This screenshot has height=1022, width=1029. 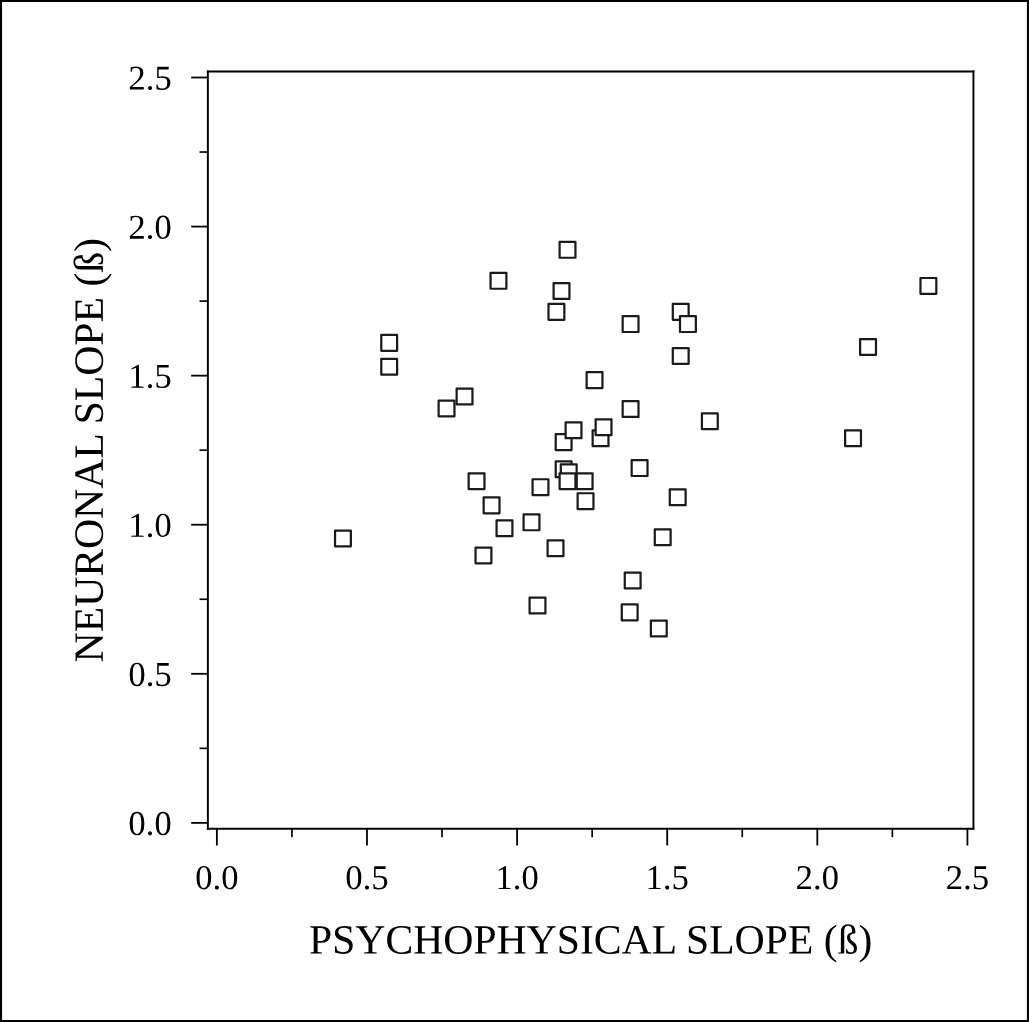 What do you see at coordinates (150, 78) in the screenshot?
I see `y-tick-label: 2.5` at bounding box center [150, 78].